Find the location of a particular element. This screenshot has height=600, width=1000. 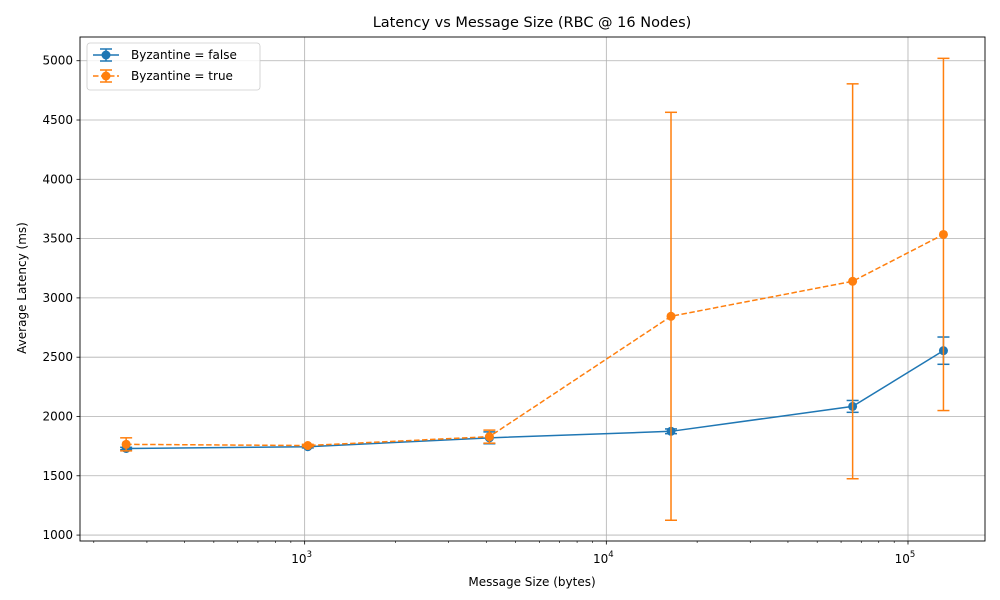

chart-title: Latency vs Message Size (RBC @ 16 Nodes) is located at coordinates (532, 23).